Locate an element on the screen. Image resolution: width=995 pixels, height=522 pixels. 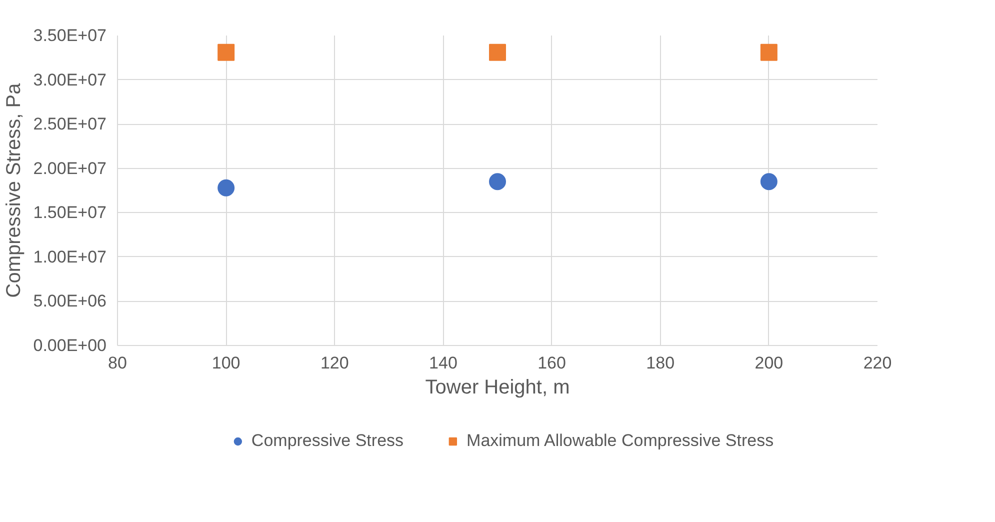
y-tick-label: 1.50E+07 is located at coordinates (70, 212).